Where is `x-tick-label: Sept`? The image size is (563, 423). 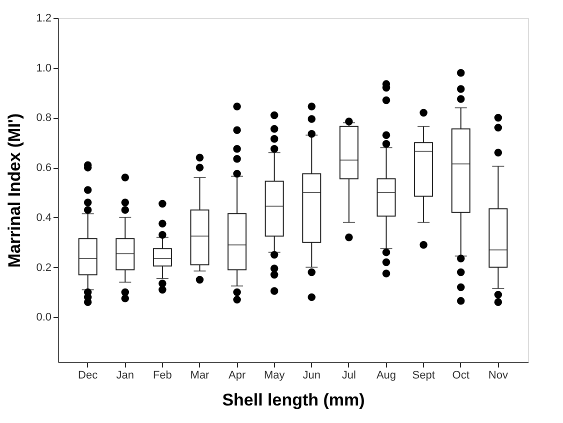 x-tick-label: Sept is located at coordinates (423, 376).